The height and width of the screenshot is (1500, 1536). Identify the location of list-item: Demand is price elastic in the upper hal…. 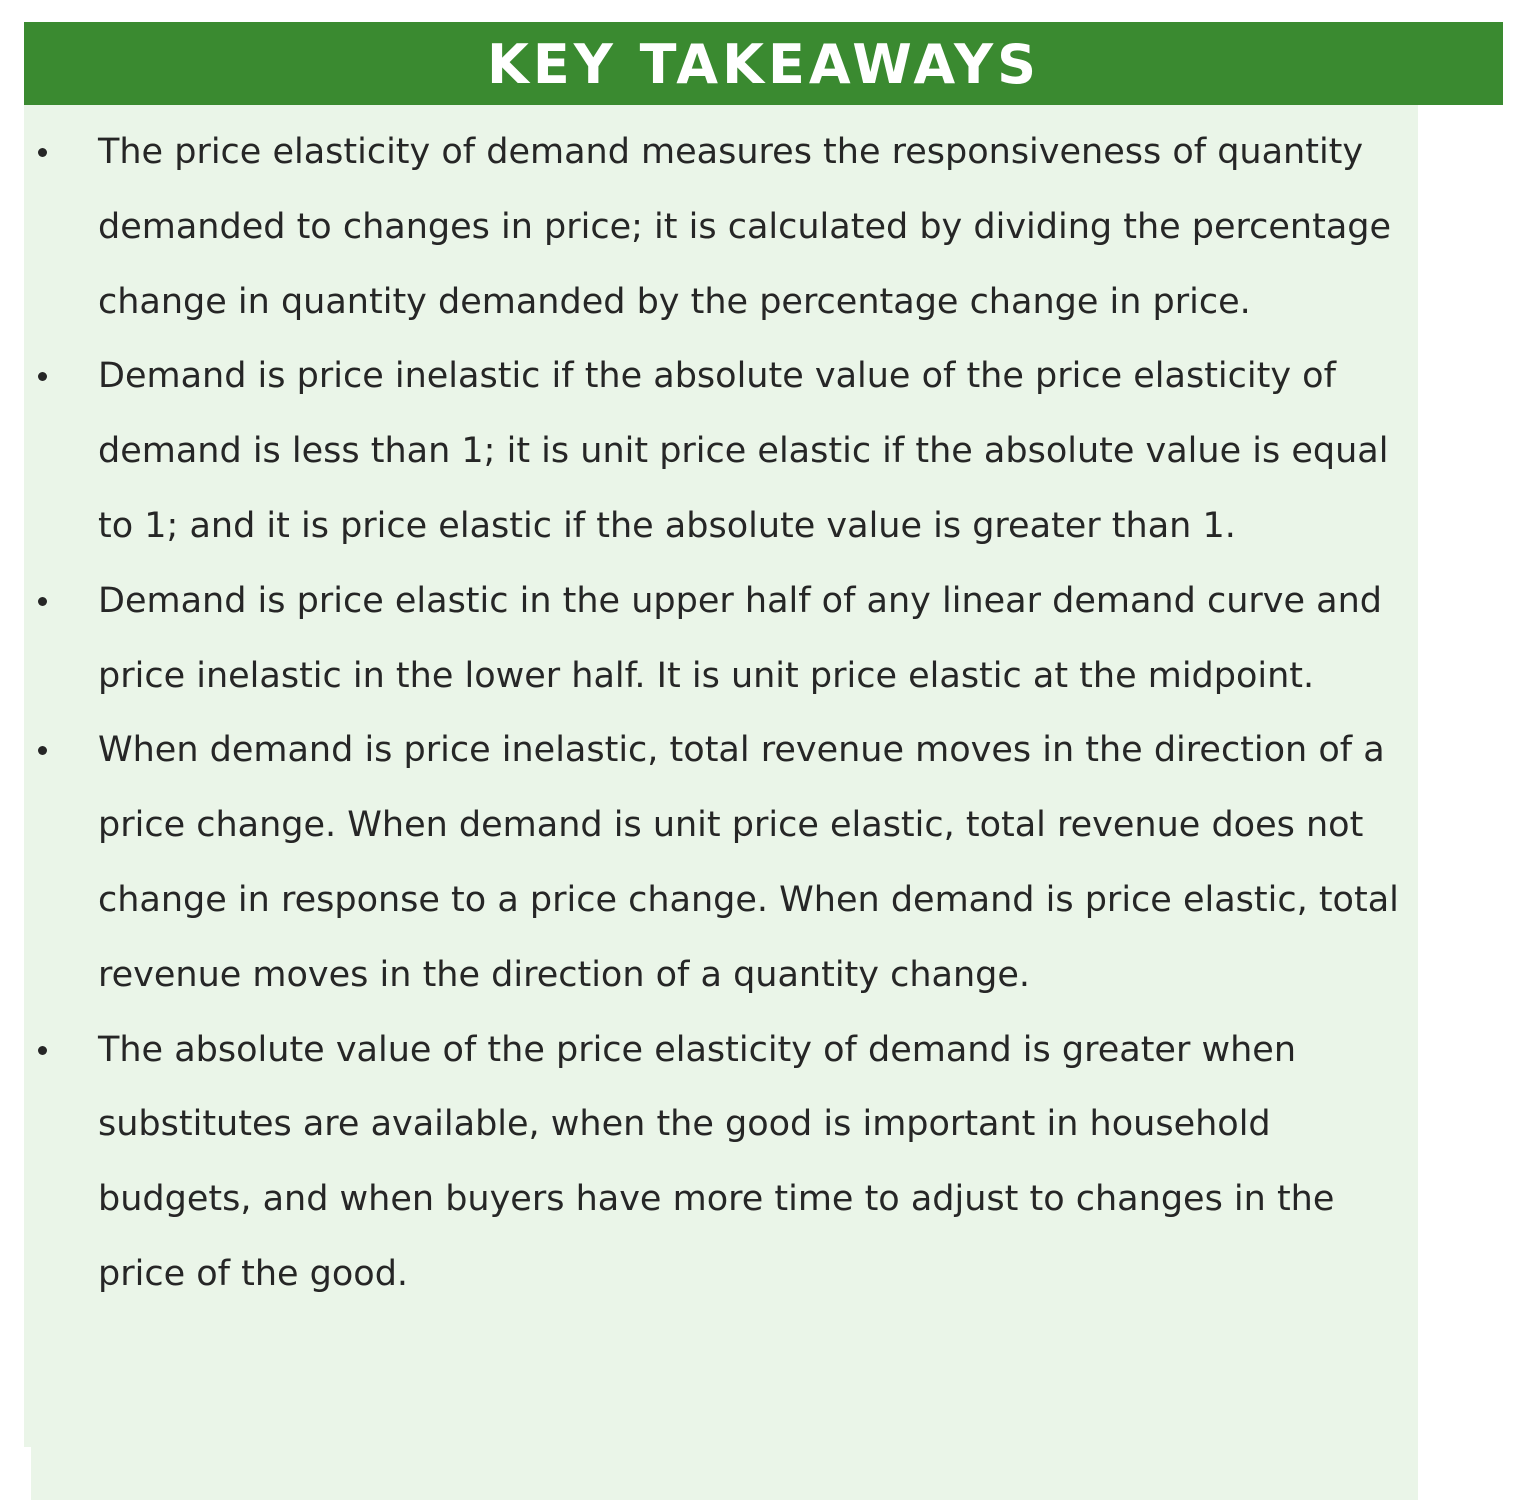
(710, 639).